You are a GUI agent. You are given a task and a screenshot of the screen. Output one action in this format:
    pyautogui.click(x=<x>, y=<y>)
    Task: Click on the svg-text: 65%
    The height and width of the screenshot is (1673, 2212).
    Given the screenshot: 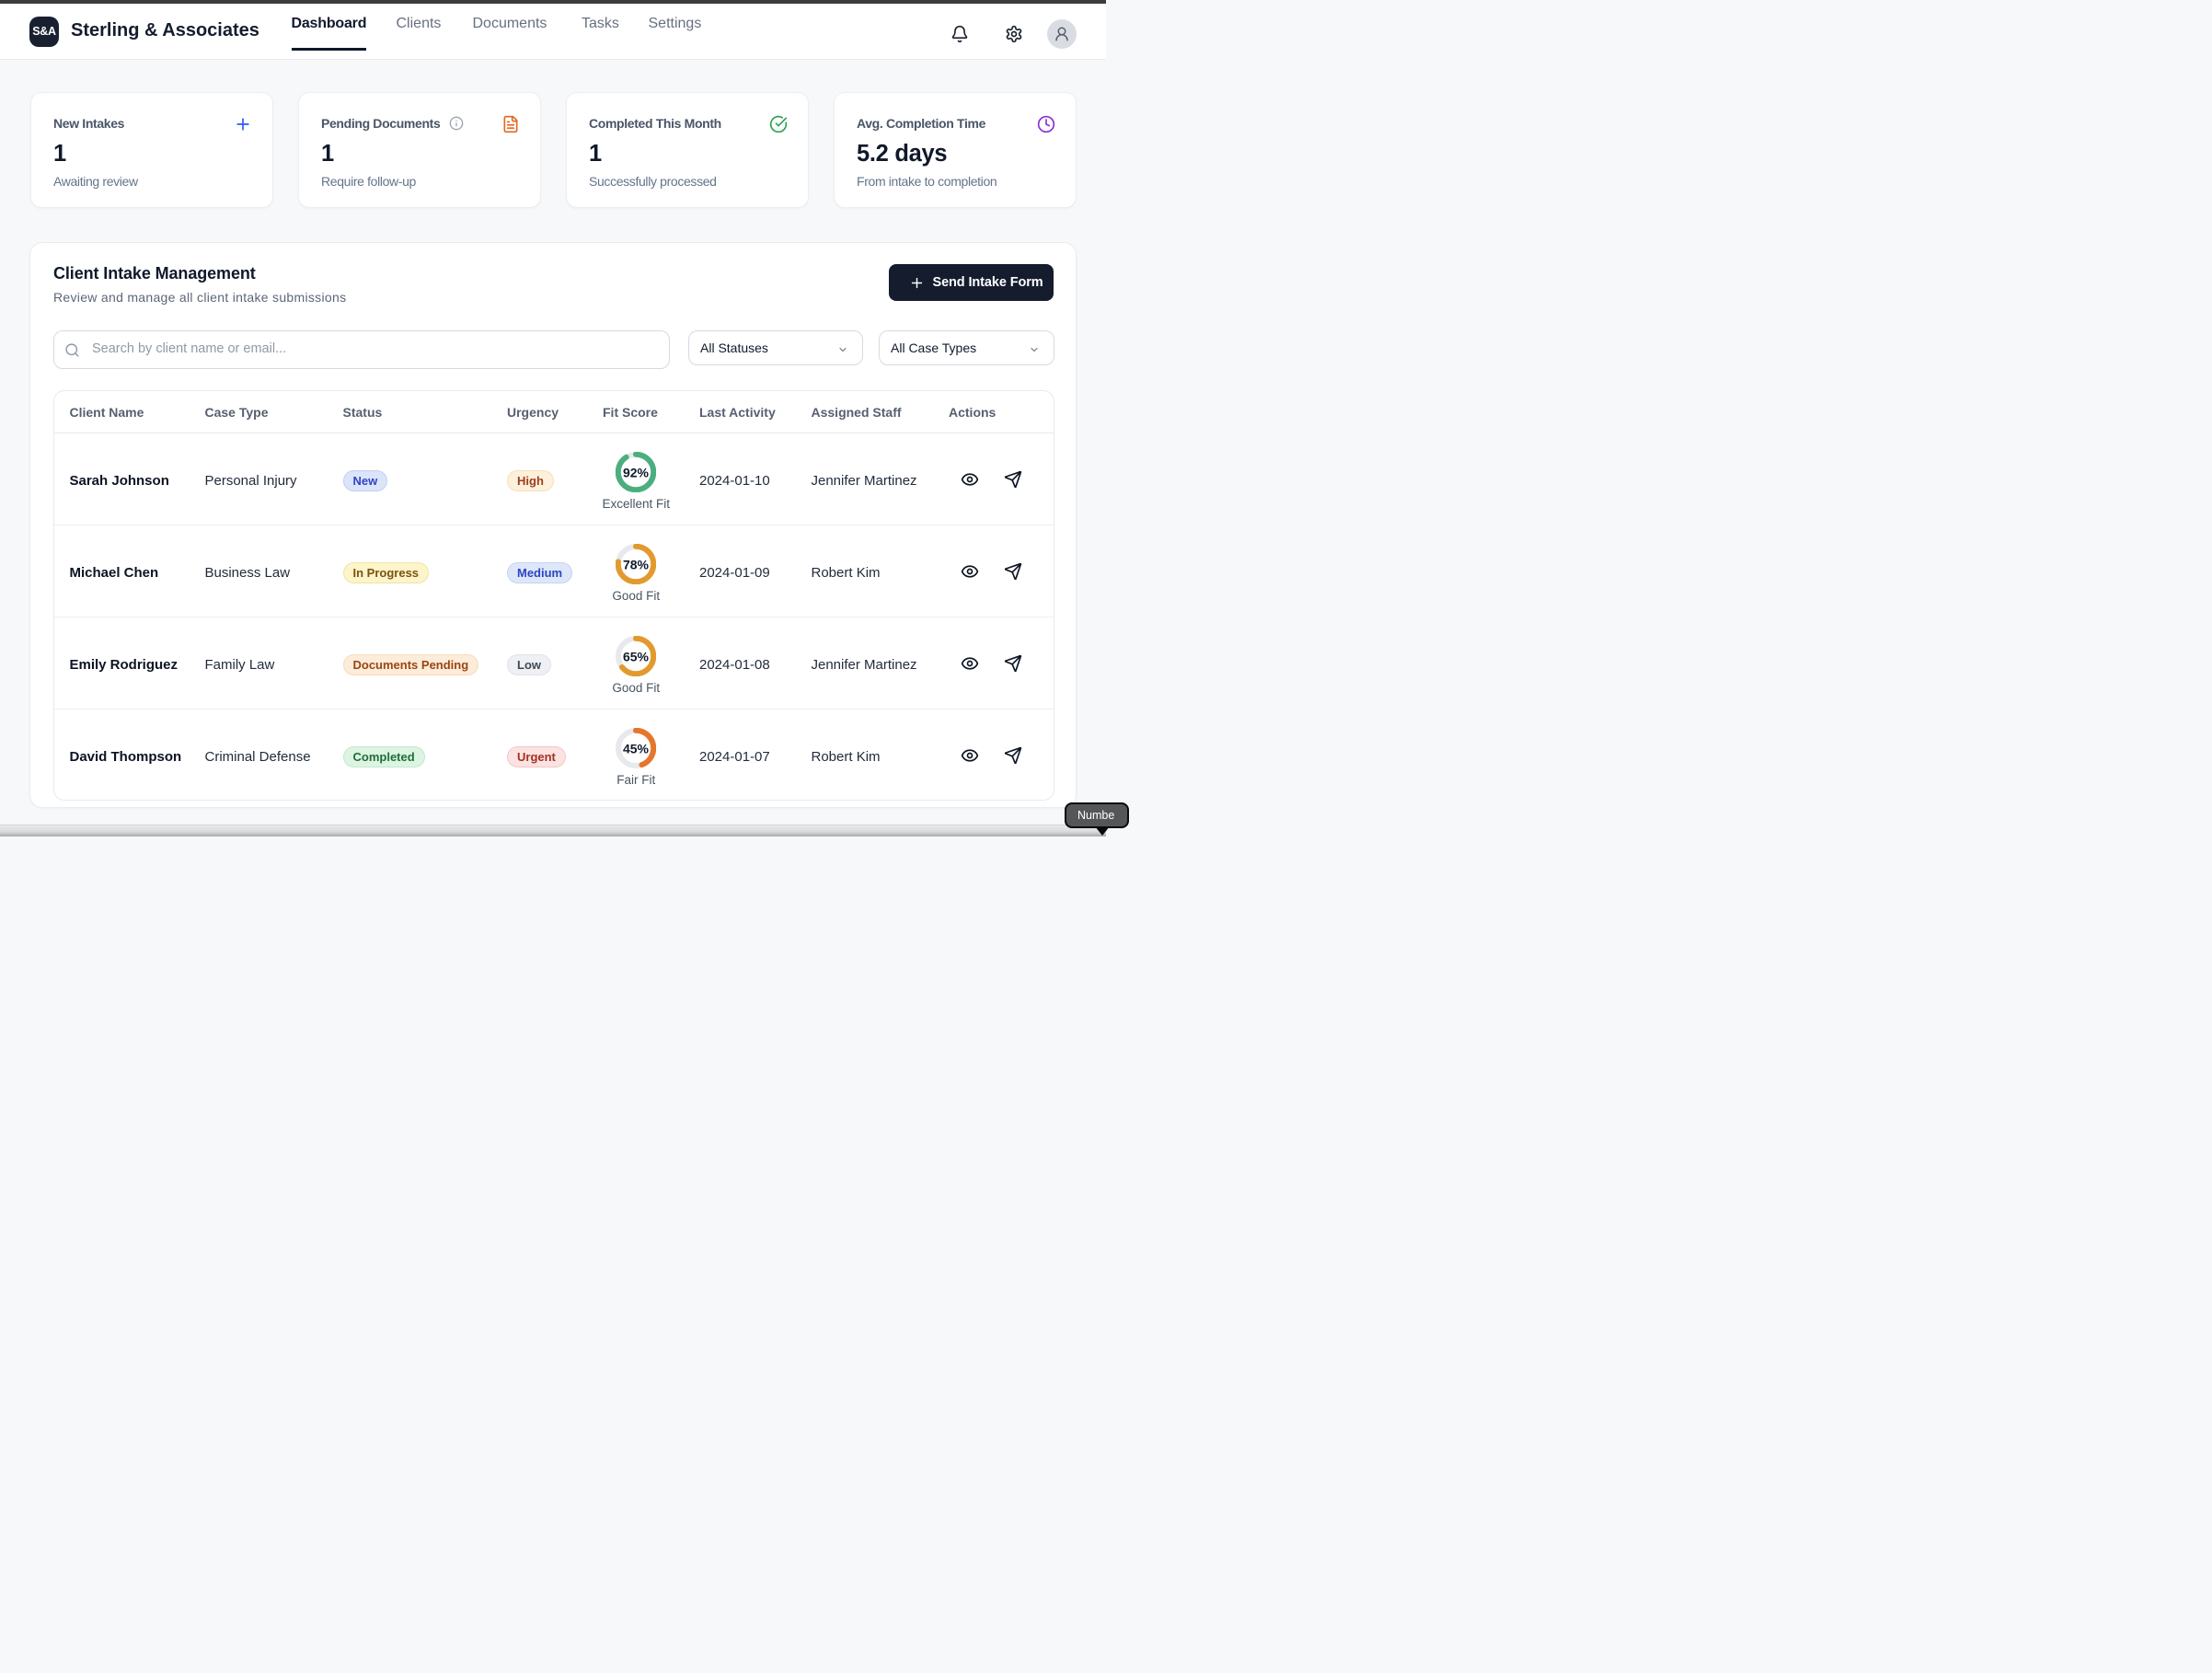 What is the action you would take?
    pyautogui.click(x=636, y=657)
    